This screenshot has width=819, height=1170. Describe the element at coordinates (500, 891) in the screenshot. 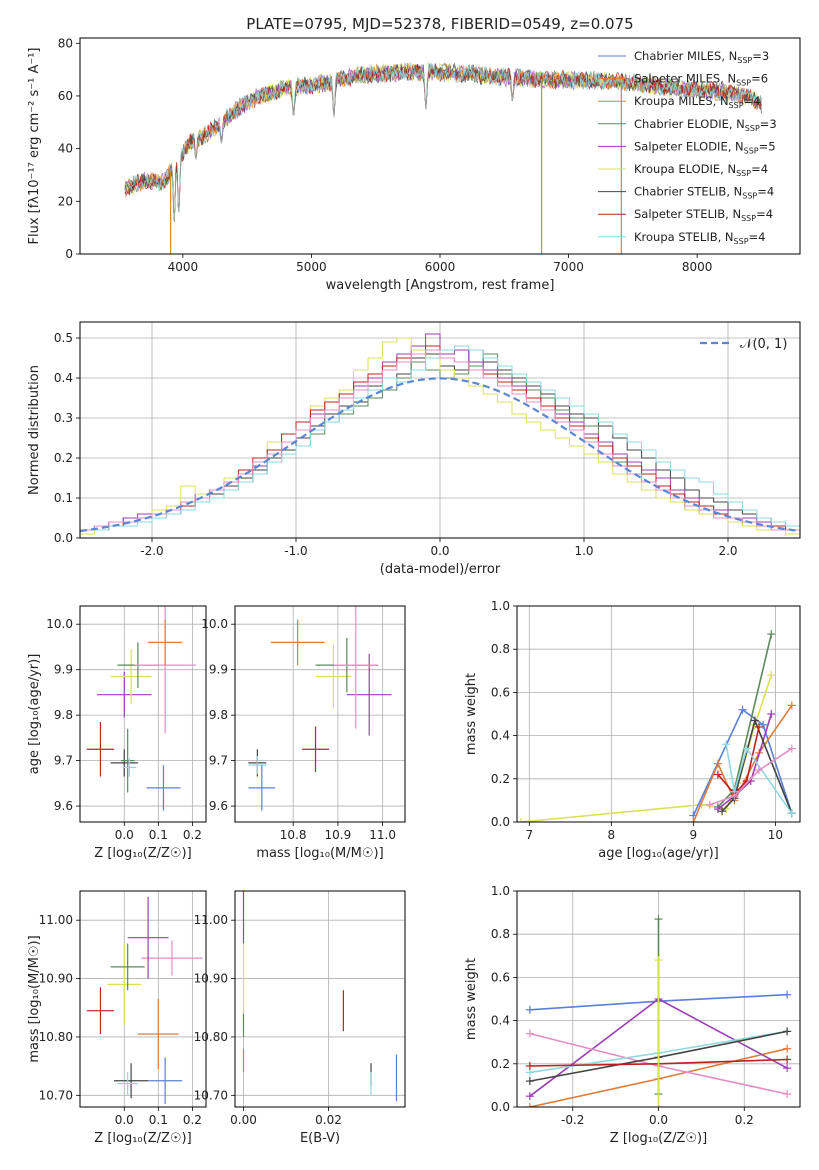

I see `y-tick-label: 1.0` at that location.